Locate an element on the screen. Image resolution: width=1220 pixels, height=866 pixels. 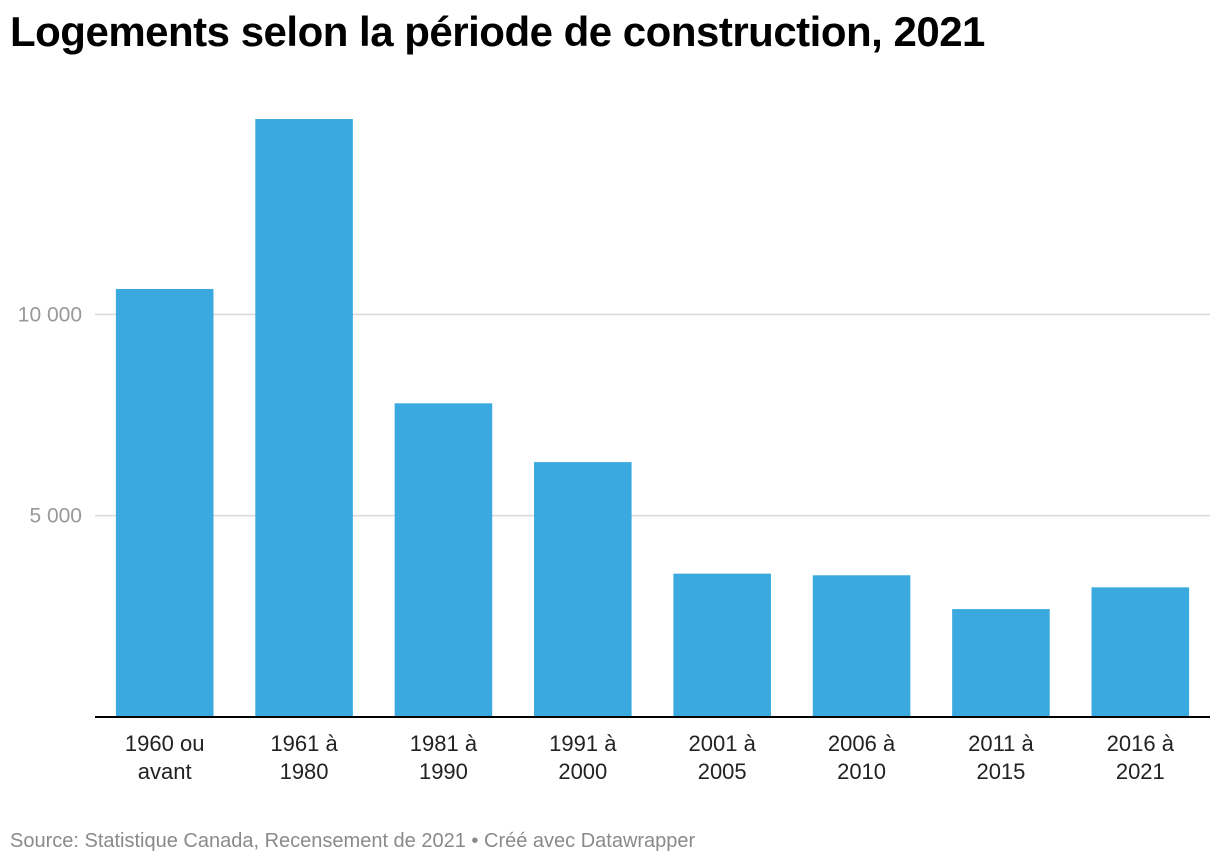
x-tick-label: 1960 ou is located at coordinates (165, 743).